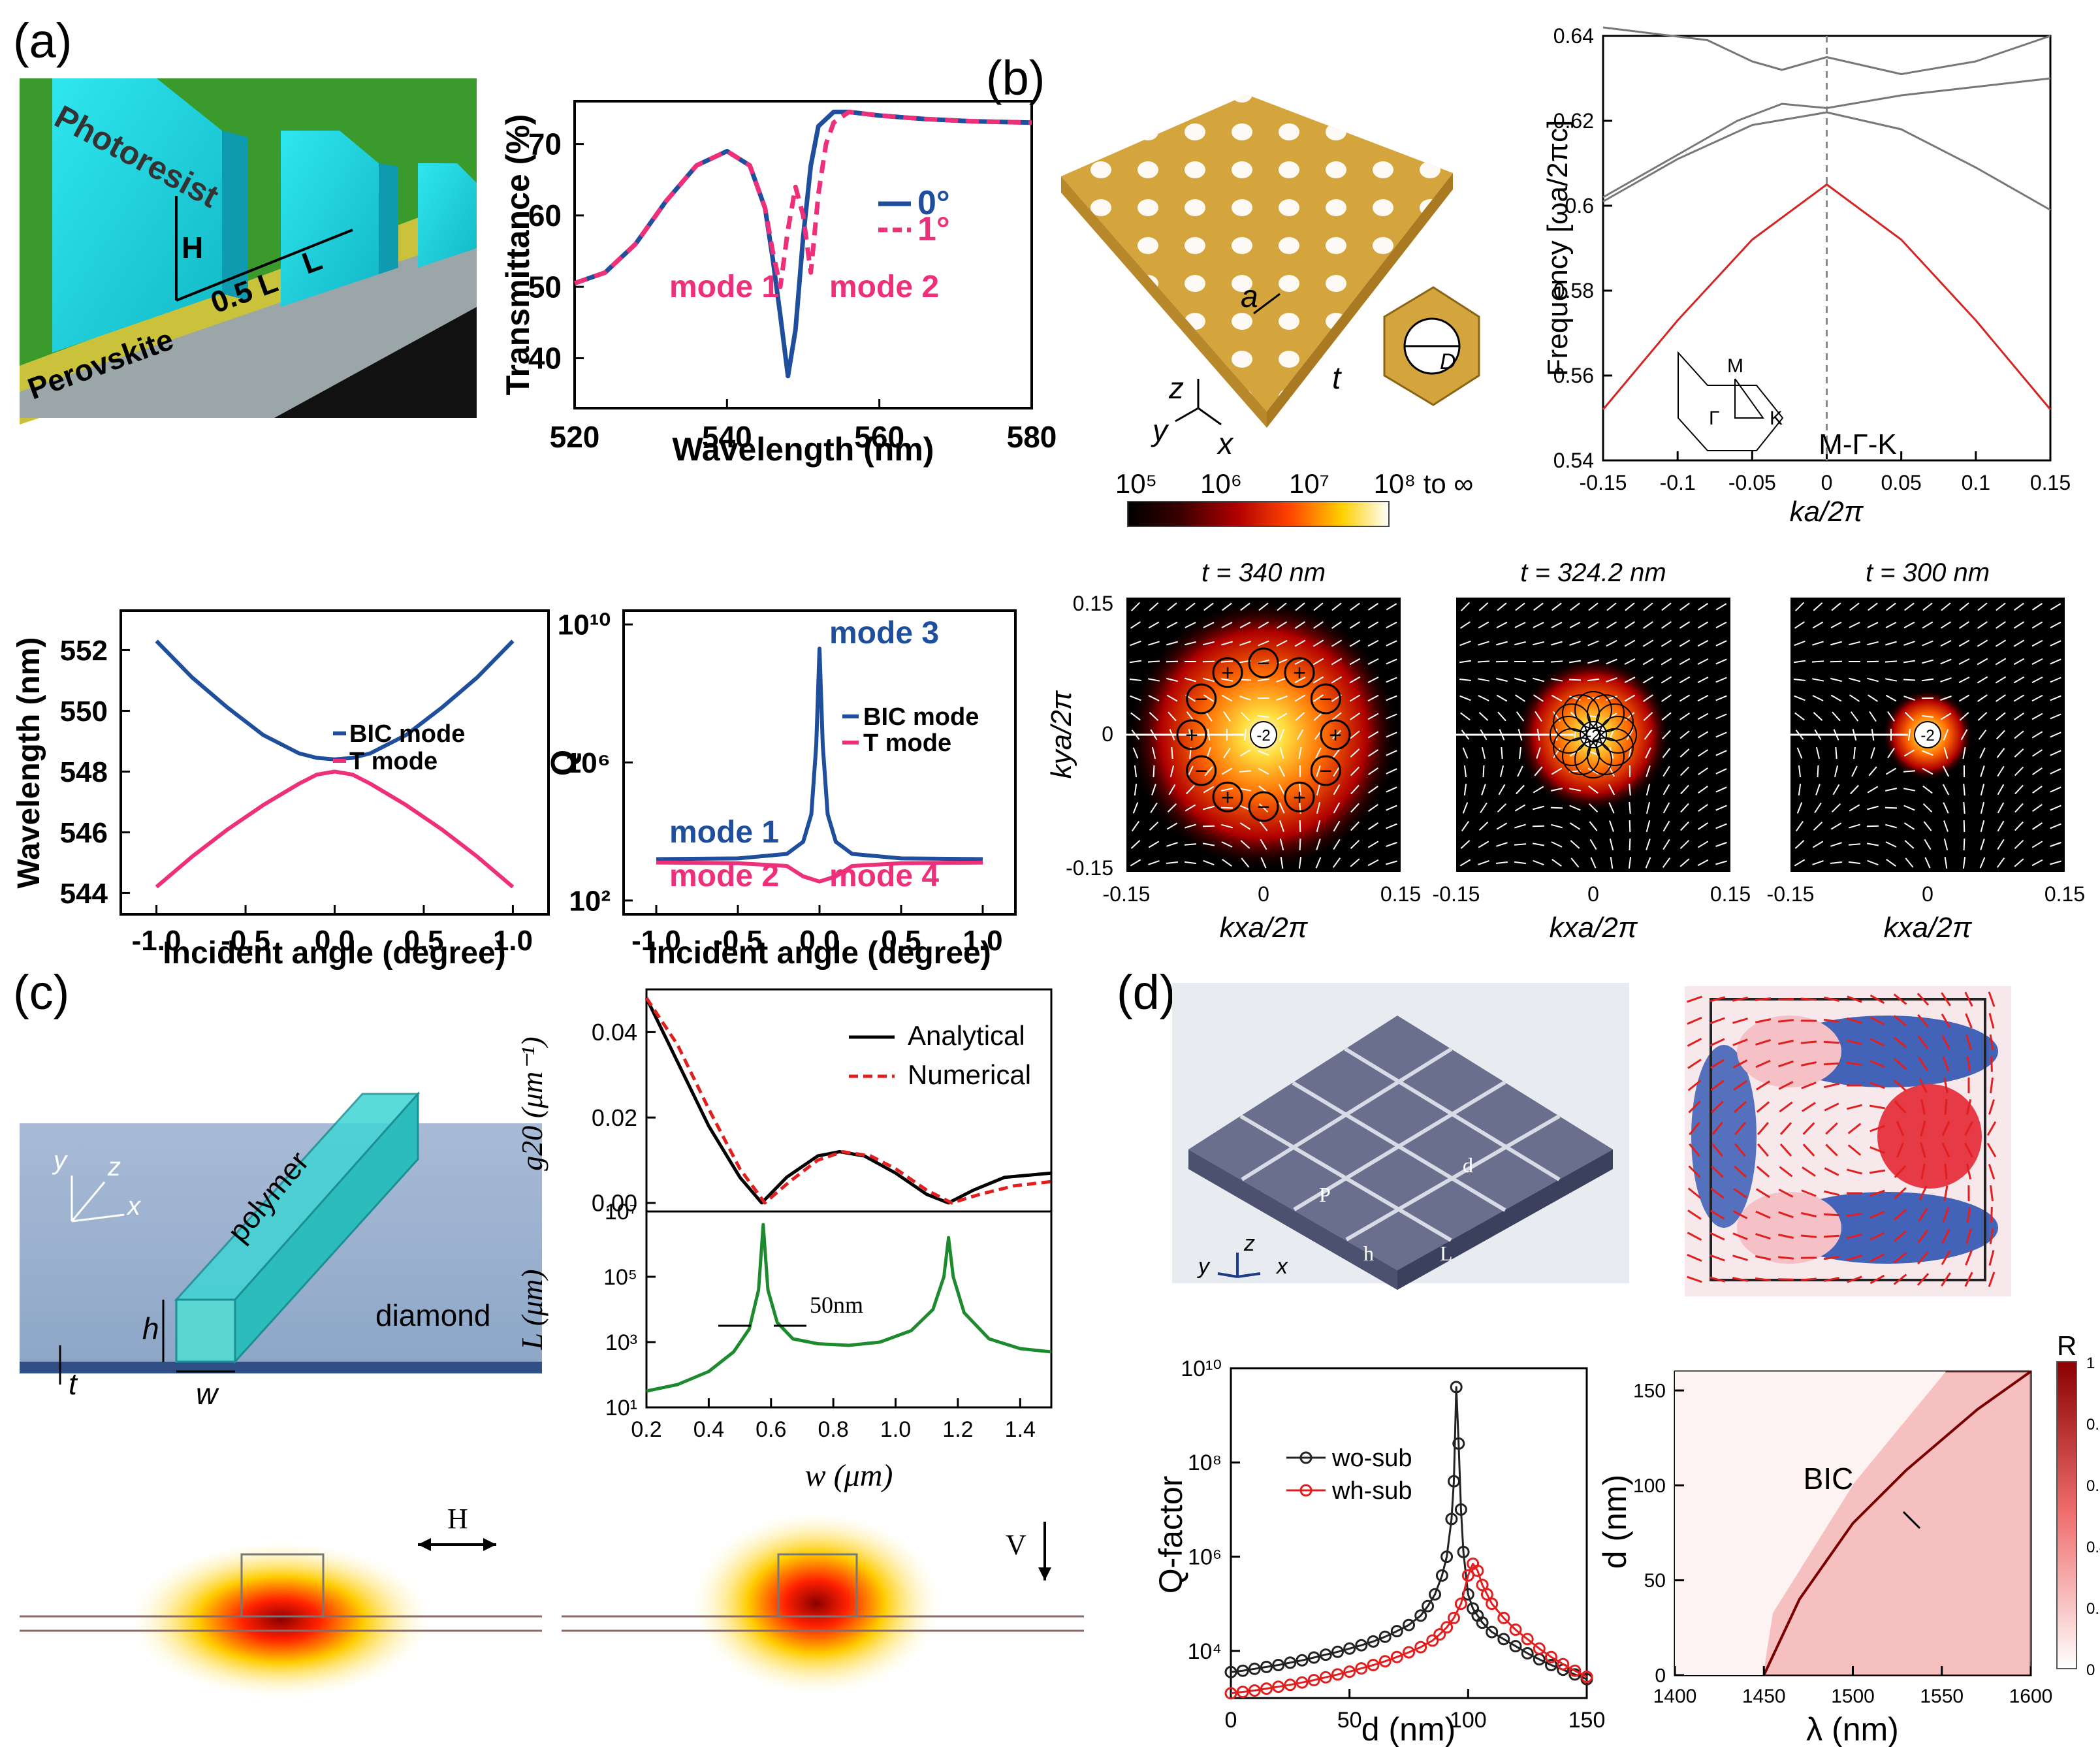 The image size is (2100, 1747). Describe the element at coordinates (1227, 797) in the screenshot. I see `b-kspace-charge-4: +` at that location.